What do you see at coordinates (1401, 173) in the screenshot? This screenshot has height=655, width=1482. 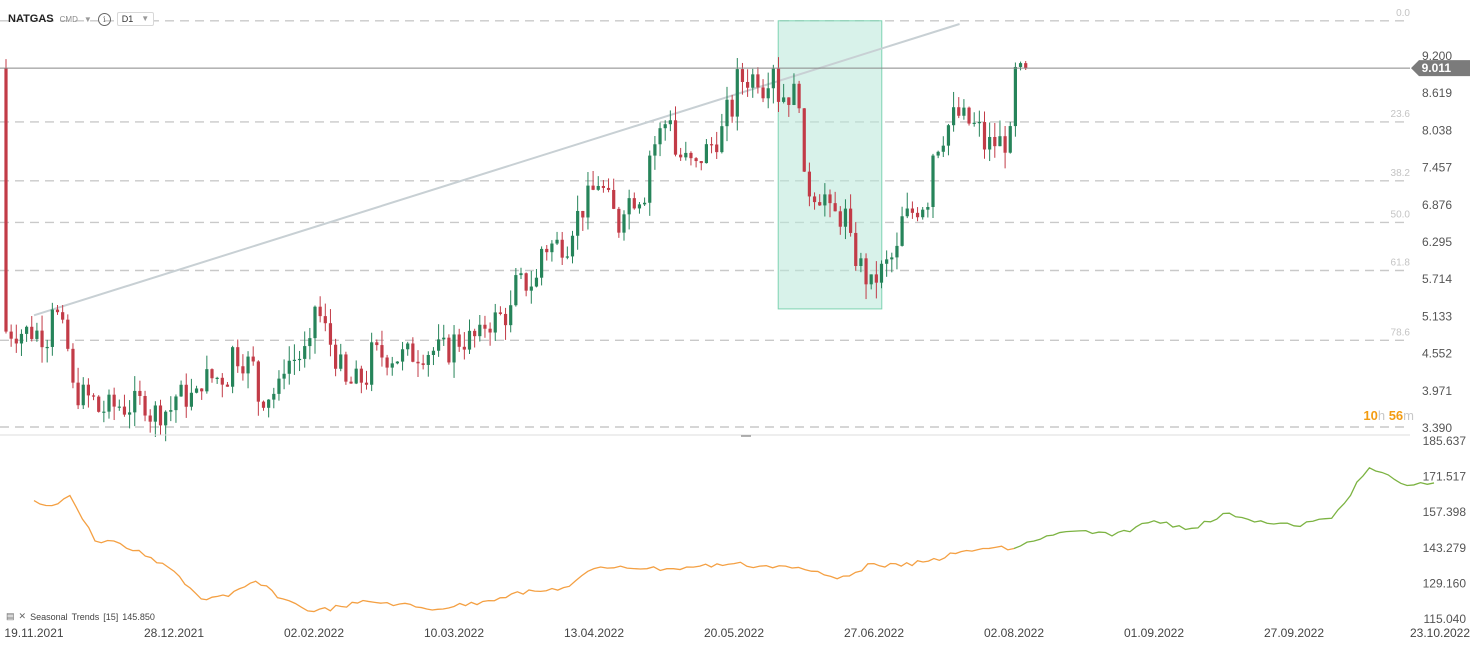 I see `fib-level-label: 38.2` at bounding box center [1401, 173].